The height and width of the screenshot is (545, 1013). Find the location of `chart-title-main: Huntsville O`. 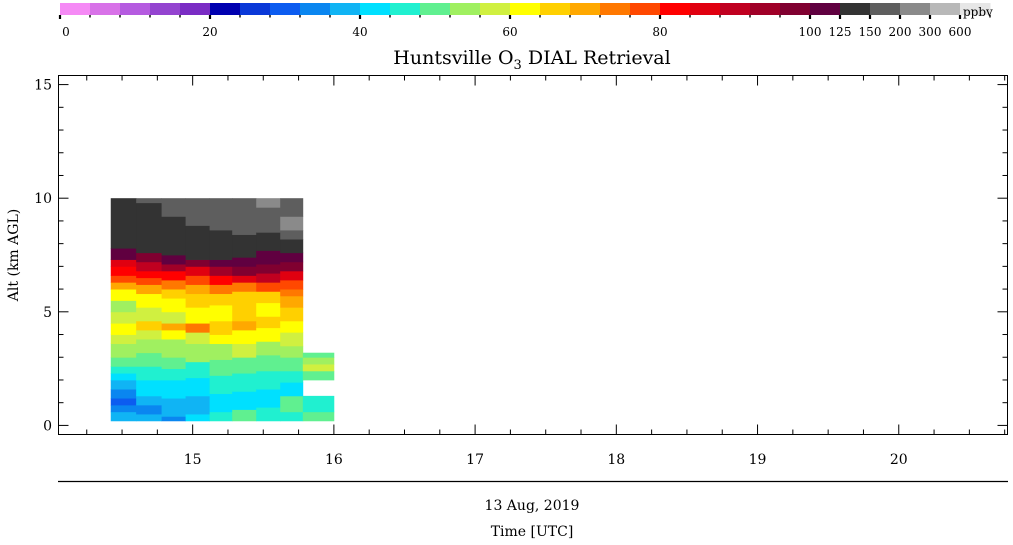

chart-title-main: Huntsville O is located at coordinates (453, 58).